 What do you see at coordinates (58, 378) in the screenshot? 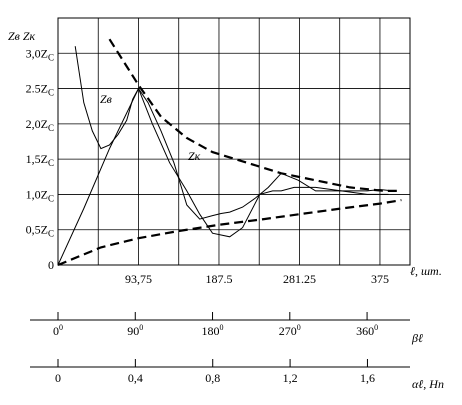
I see `alpha-tick-label: 0` at bounding box center [58, 378].